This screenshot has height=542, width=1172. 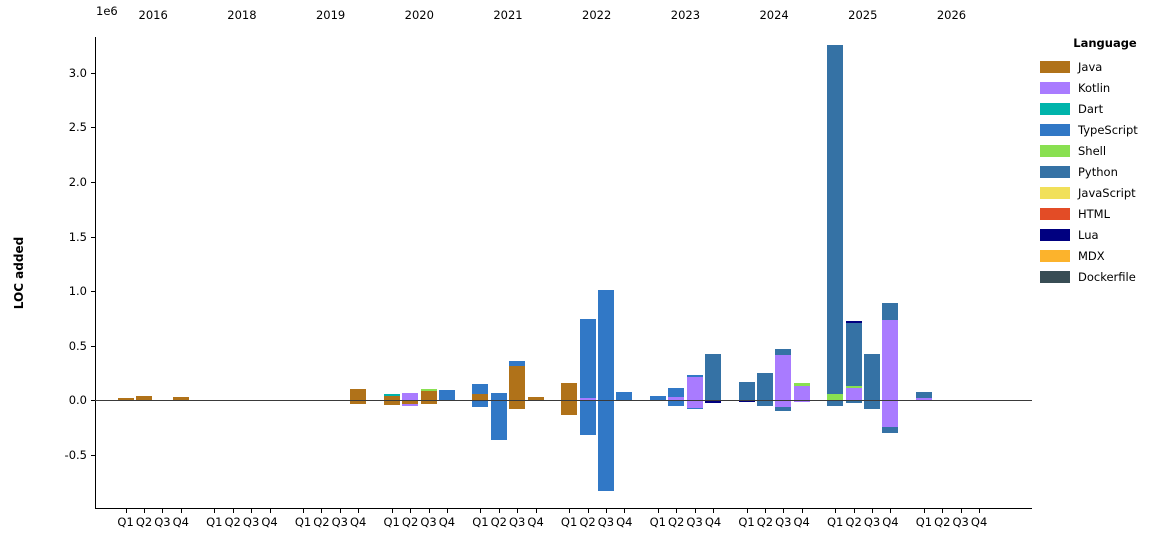 What do you see at coordinates (77, 182) in the screenshot?
I see `y-tick-label: 2.0` at bounding box center [77, 182].